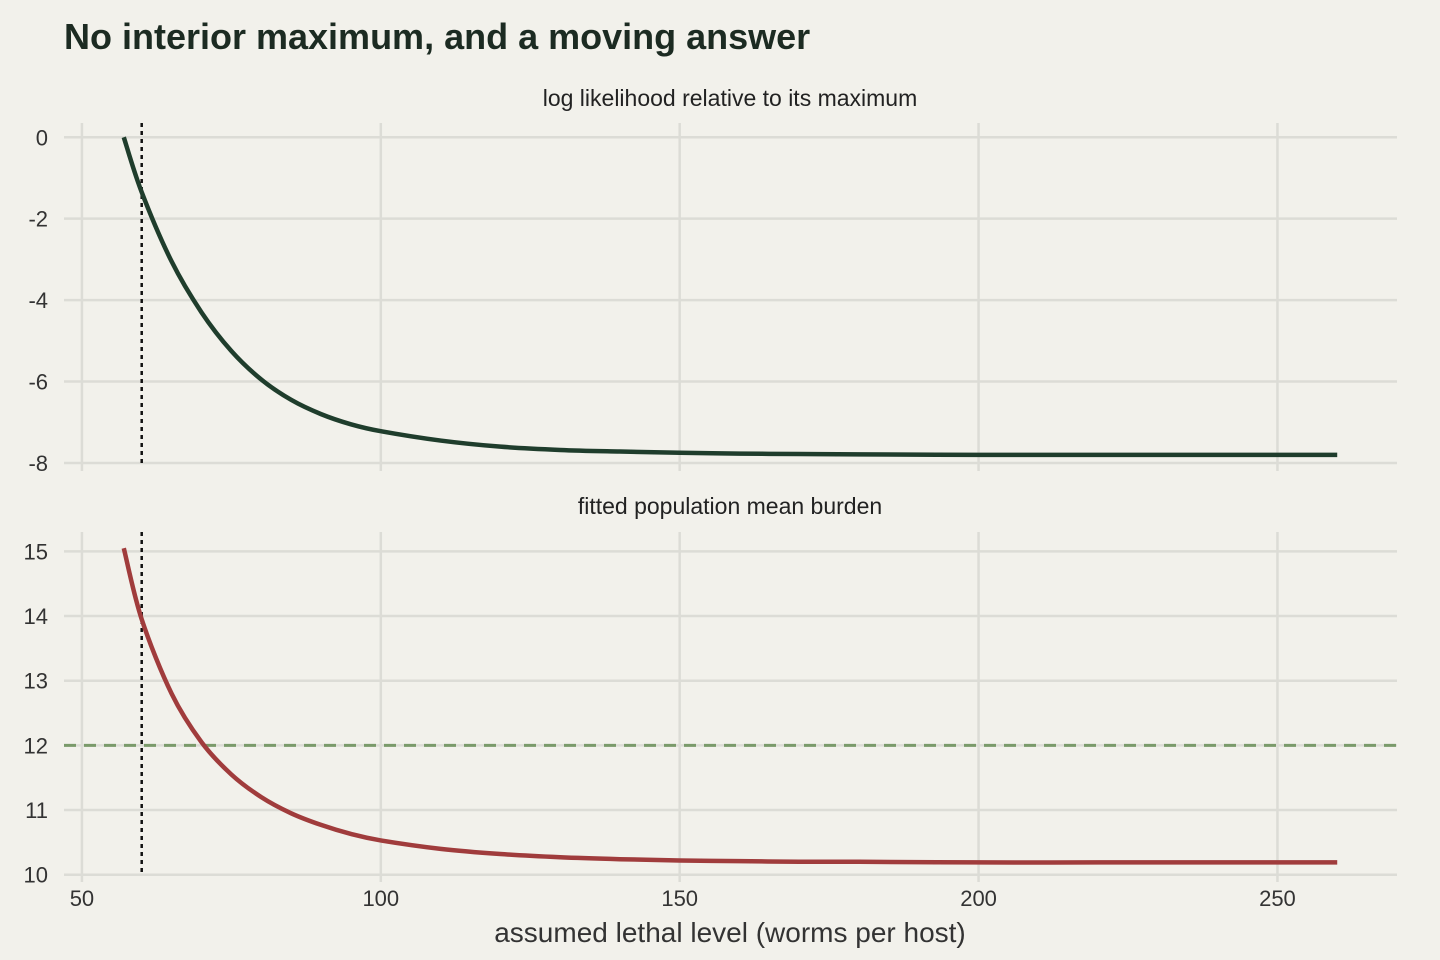  Describe the element at coordinates (38, 219) in the screenshot. I see `y-tick-label: -2` at that location.